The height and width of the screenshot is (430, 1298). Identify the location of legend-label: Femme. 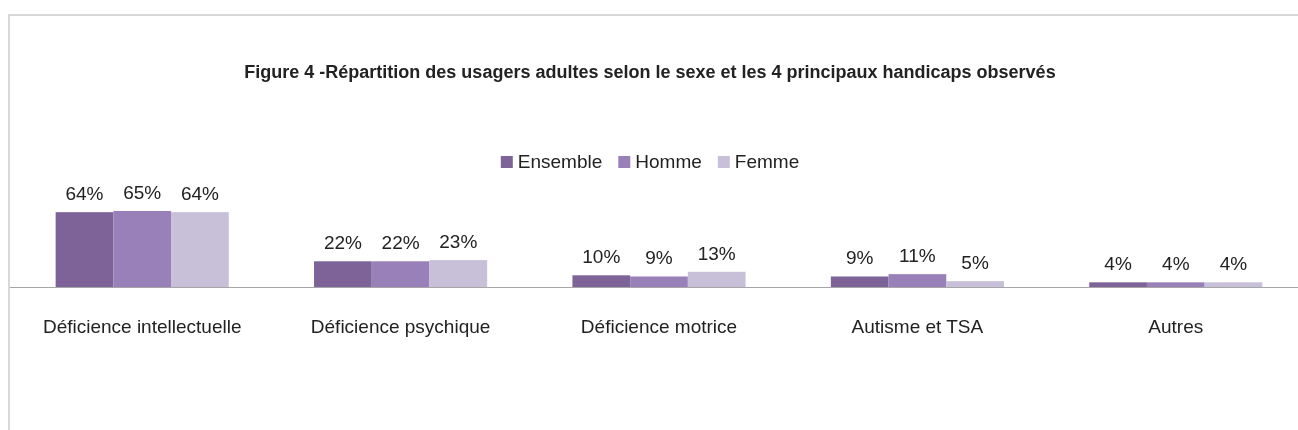
(767, 161).